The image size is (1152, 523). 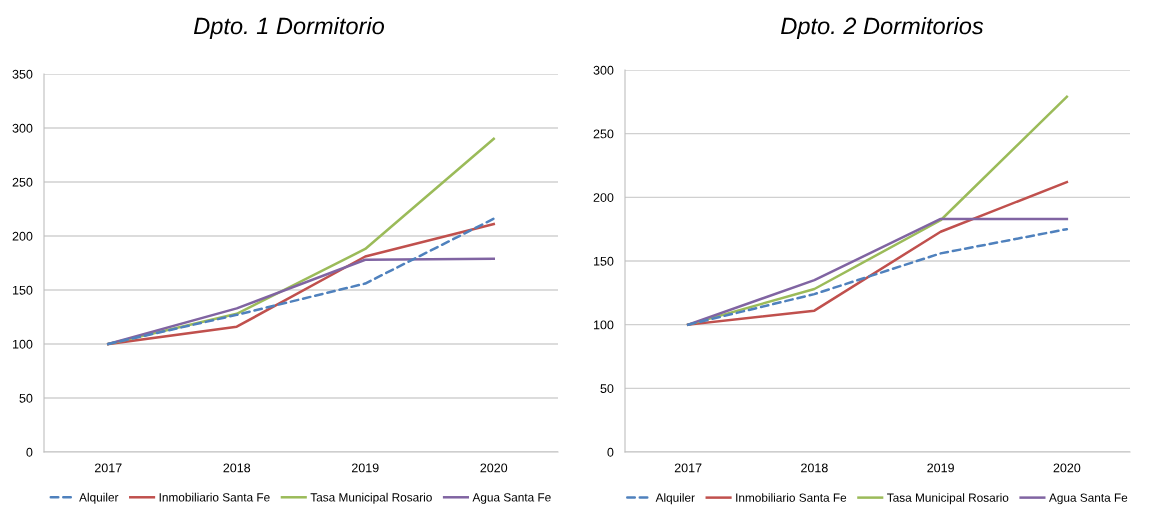 What do you see at coordinates (289, 28) in the screenshot?
I see `chart-title: Dpto. 1 Dormitorio` at bounding box center [289, 28].